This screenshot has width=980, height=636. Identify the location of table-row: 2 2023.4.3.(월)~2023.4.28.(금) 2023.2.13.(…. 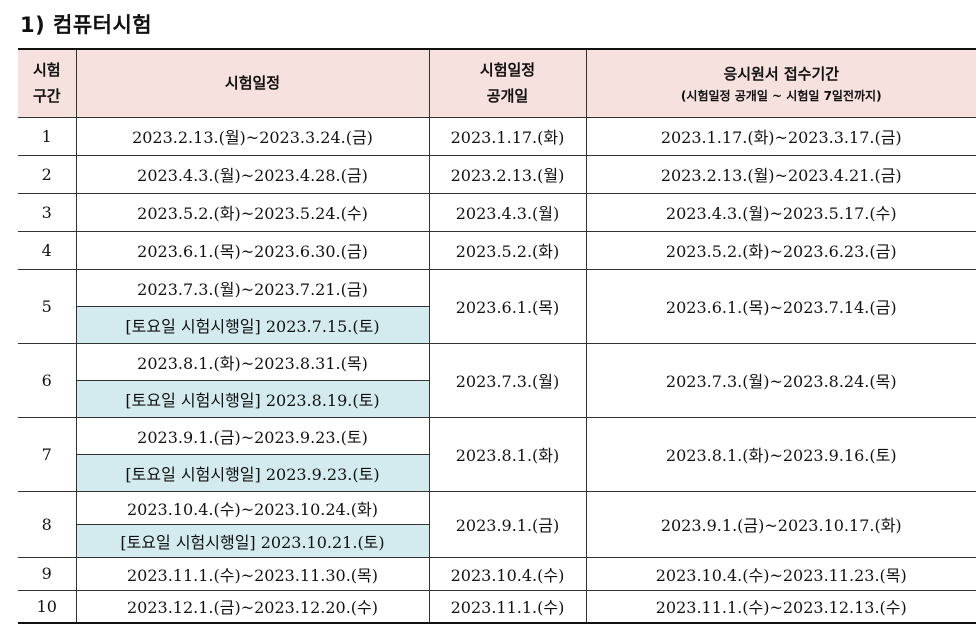
(497, 174).